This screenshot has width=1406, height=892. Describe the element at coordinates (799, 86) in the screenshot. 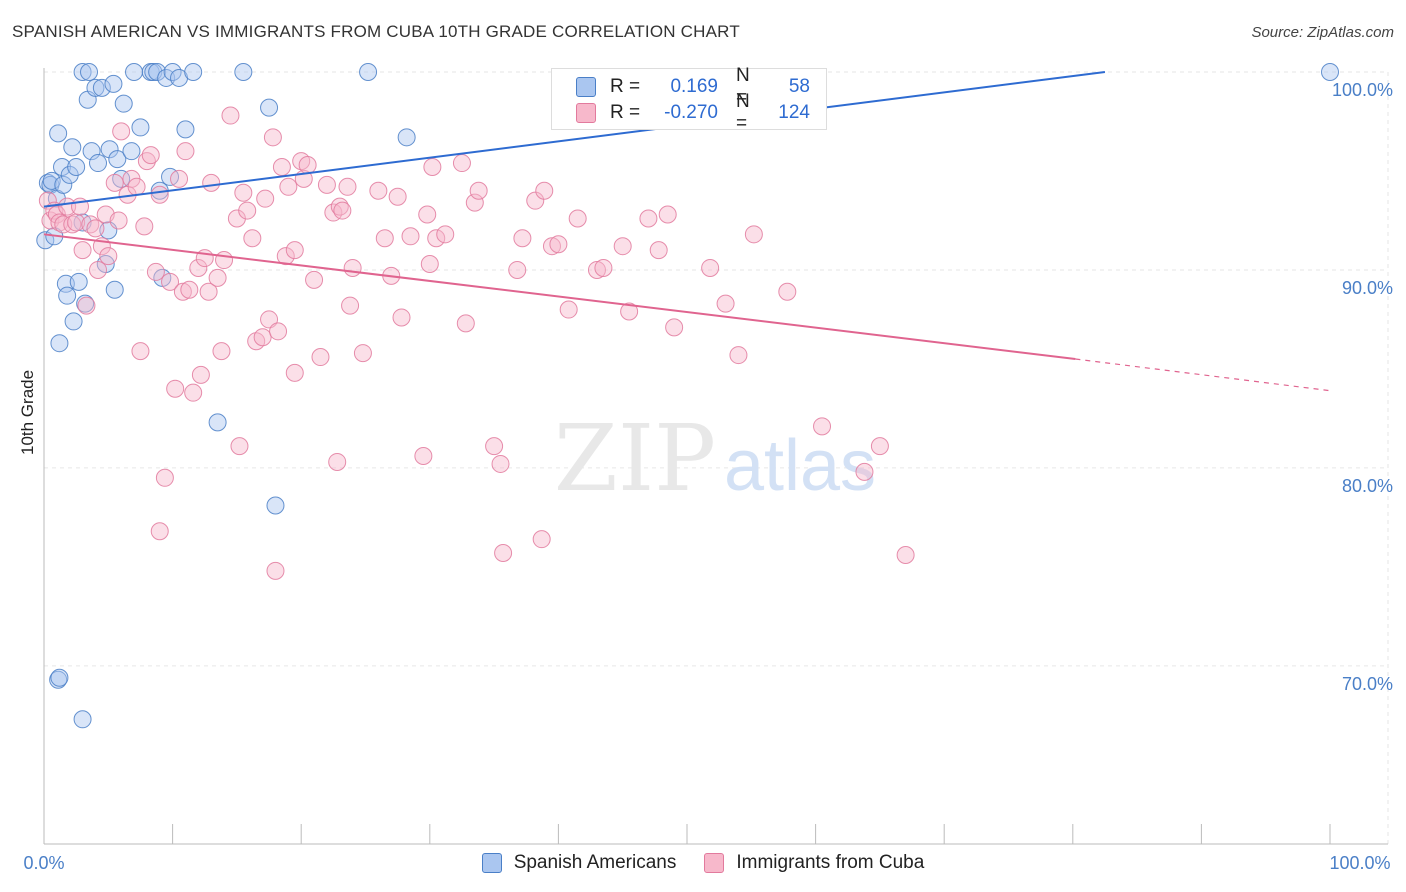

I see `n-value: 58` at that location.